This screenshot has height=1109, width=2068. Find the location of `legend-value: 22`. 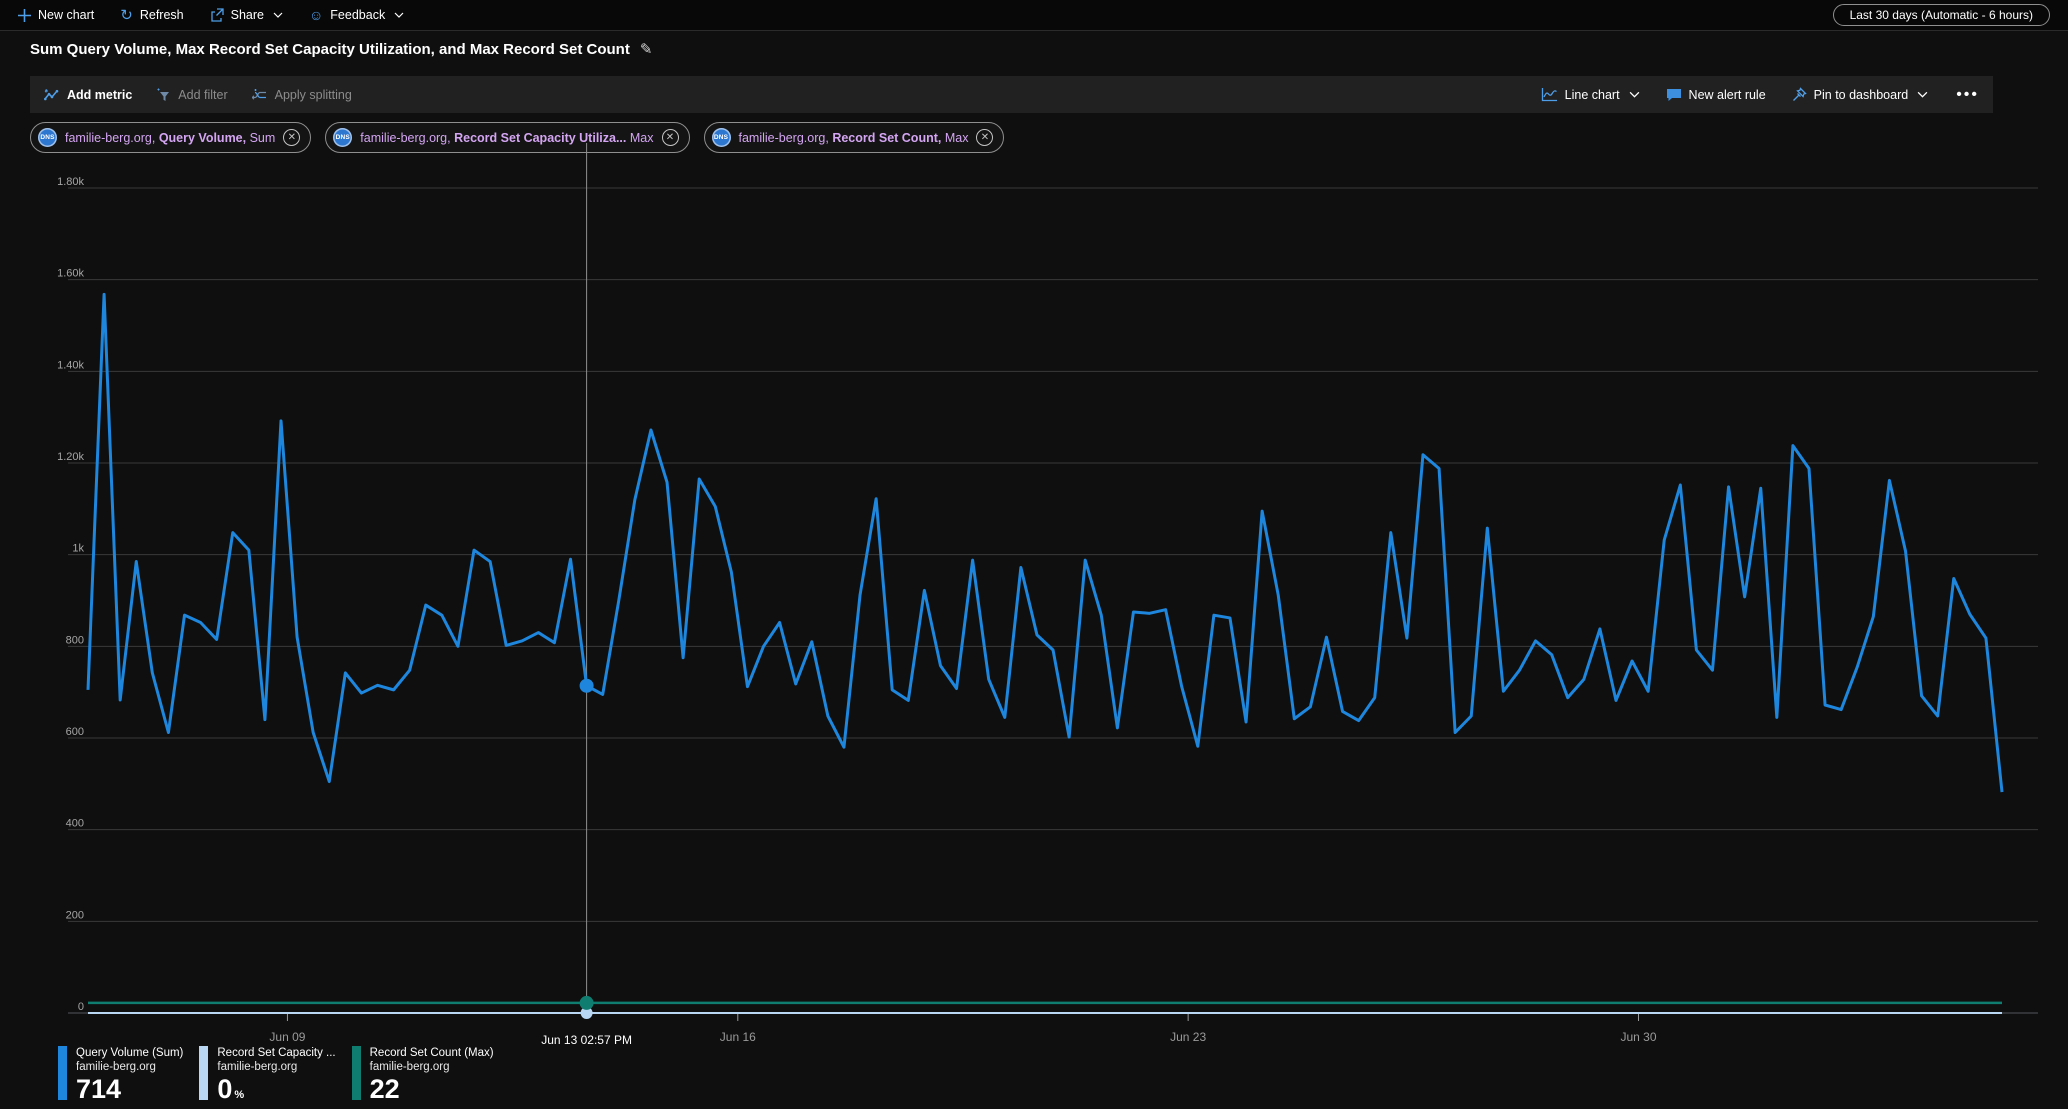

legend-value: 22 is located at coordinates (384, 1088).